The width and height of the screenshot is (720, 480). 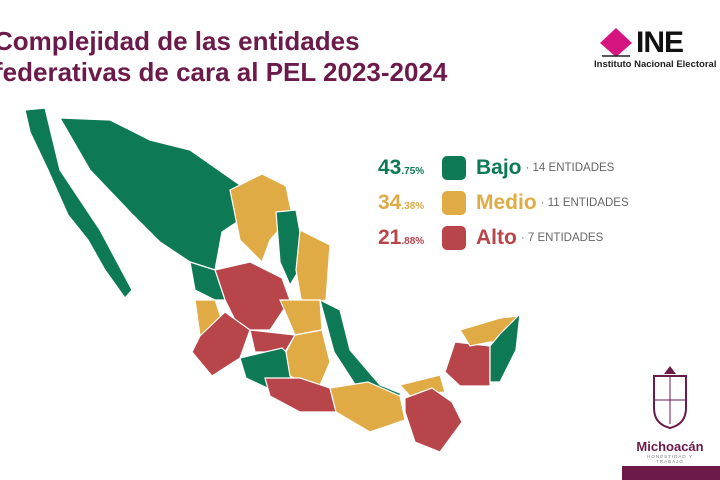 I want to click on legend-item-bajo: 43.75% Bajo · 14 ENTIDADES, so click(x=503, y=167).